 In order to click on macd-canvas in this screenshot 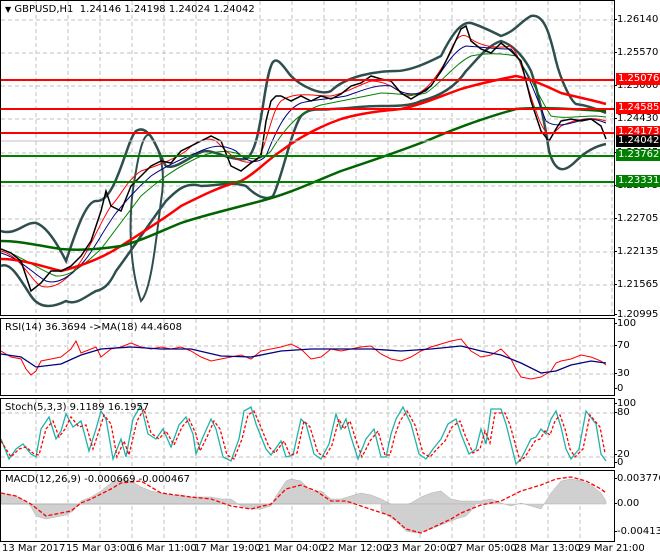, I will do `click(304, 506)`.